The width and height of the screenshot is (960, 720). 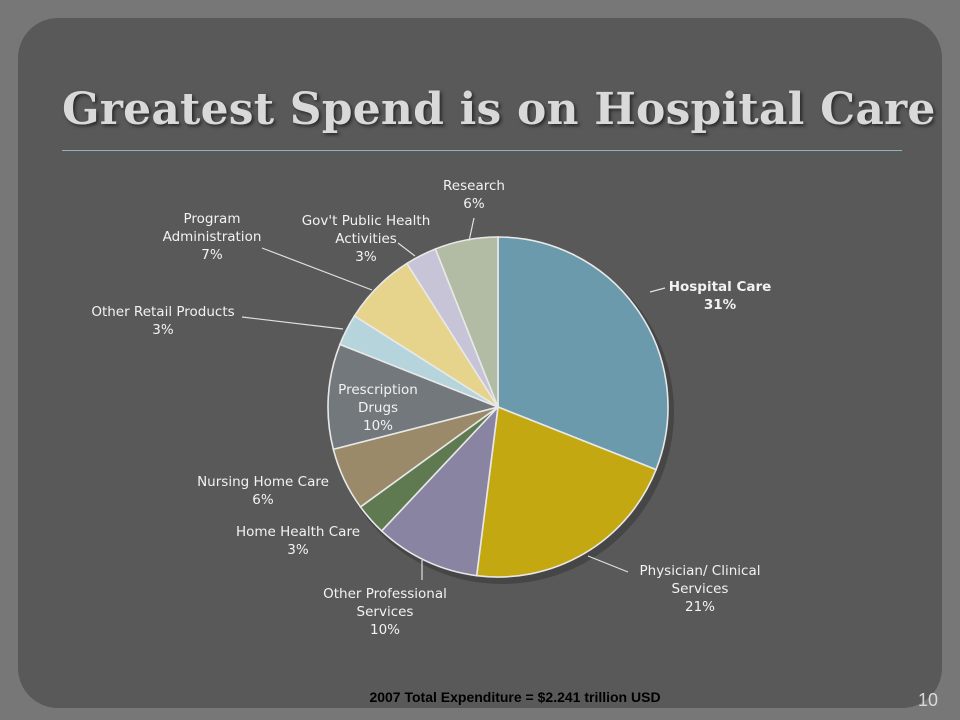 What do you see at coordinates (212, 237) in the screenshot?
I see `slice-label: Program Administration 7%` at bounding box center [212, 237].